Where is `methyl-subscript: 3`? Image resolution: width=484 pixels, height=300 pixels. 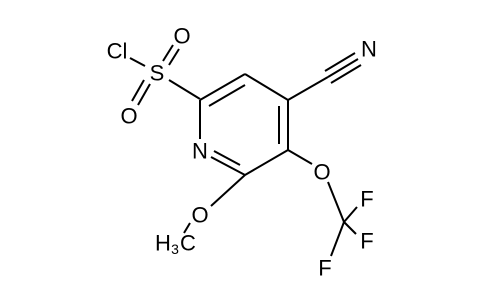 methyl-subscript: 3 is located at coordinates (175, 249).